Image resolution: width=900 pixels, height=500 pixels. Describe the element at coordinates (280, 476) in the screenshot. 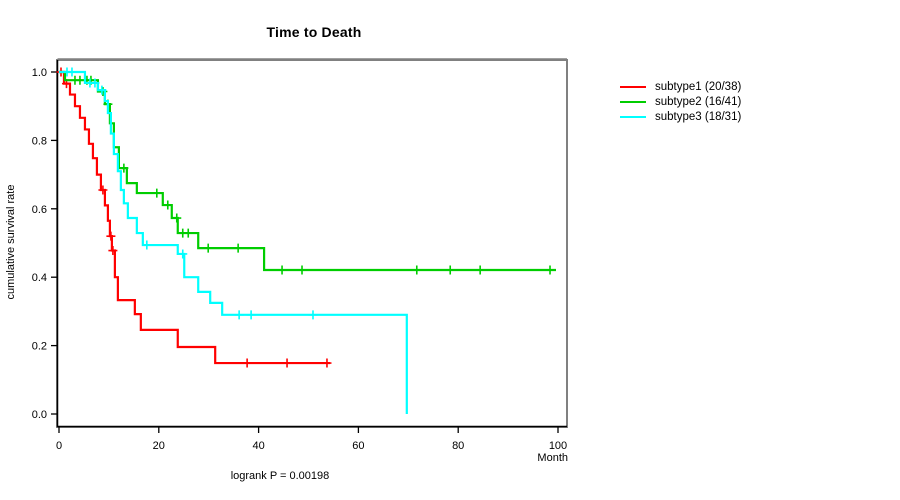

I see `logrank-p-value: logrank P = 0.00198` at that location.